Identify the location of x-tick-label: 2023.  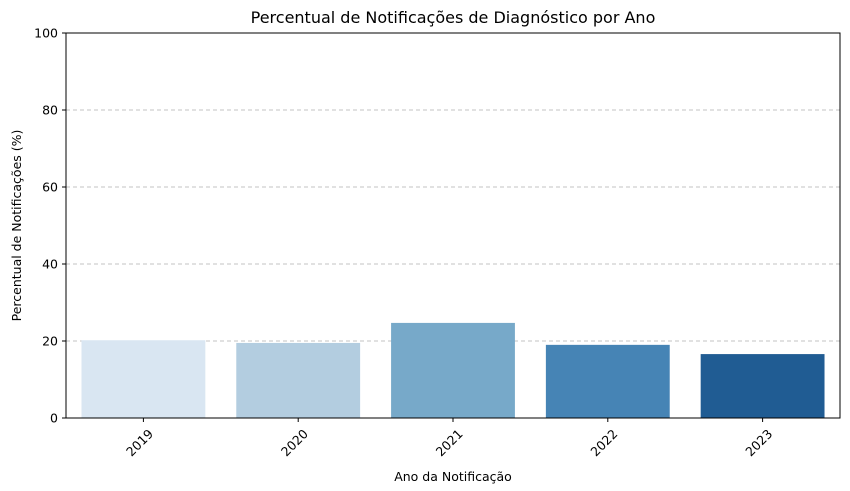
(758, 442).